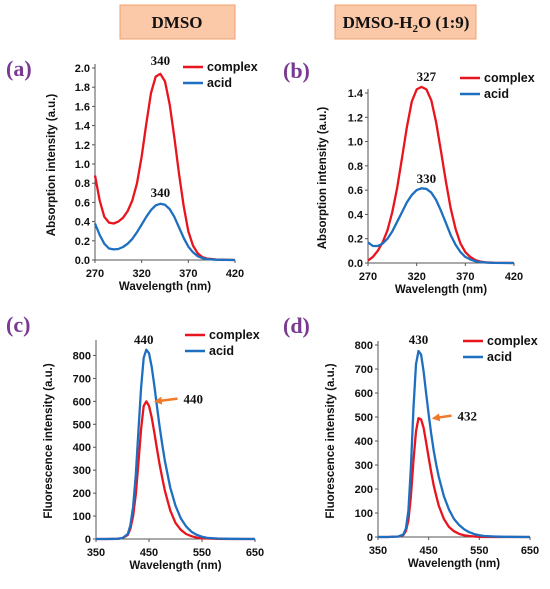 Image resolution: width=550 pixels, height=589 pixels. What do you see at coordinates (415, 29) in the screenshot?
I see `header-dmso-water-sub: 2` at bounding box center [415, 29].